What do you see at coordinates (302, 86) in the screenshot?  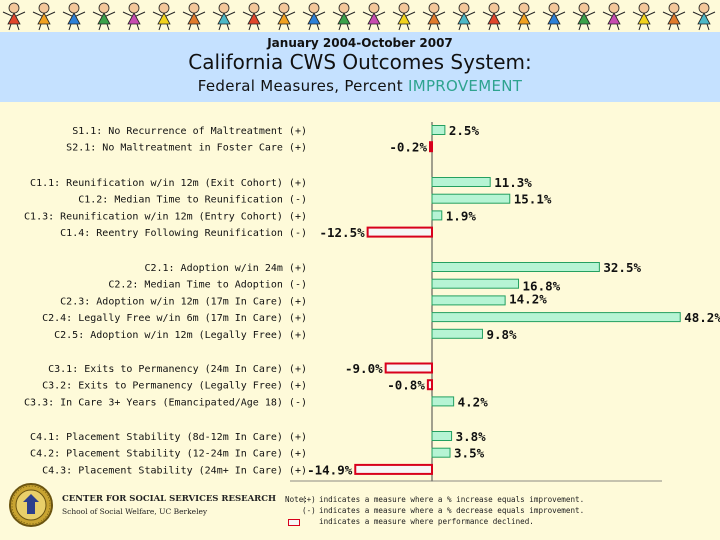 I see `subtitle-prefix: Federal Measures, Percent` at bounding box center [302, 86].